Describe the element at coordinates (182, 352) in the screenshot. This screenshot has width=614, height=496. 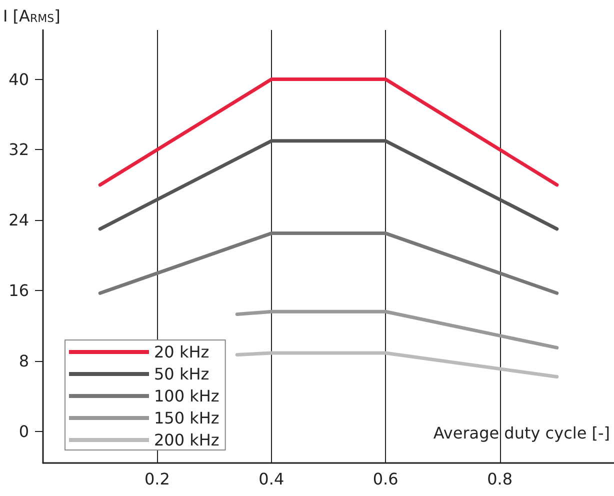
I see `legend-label: 20 kHz` at that location.